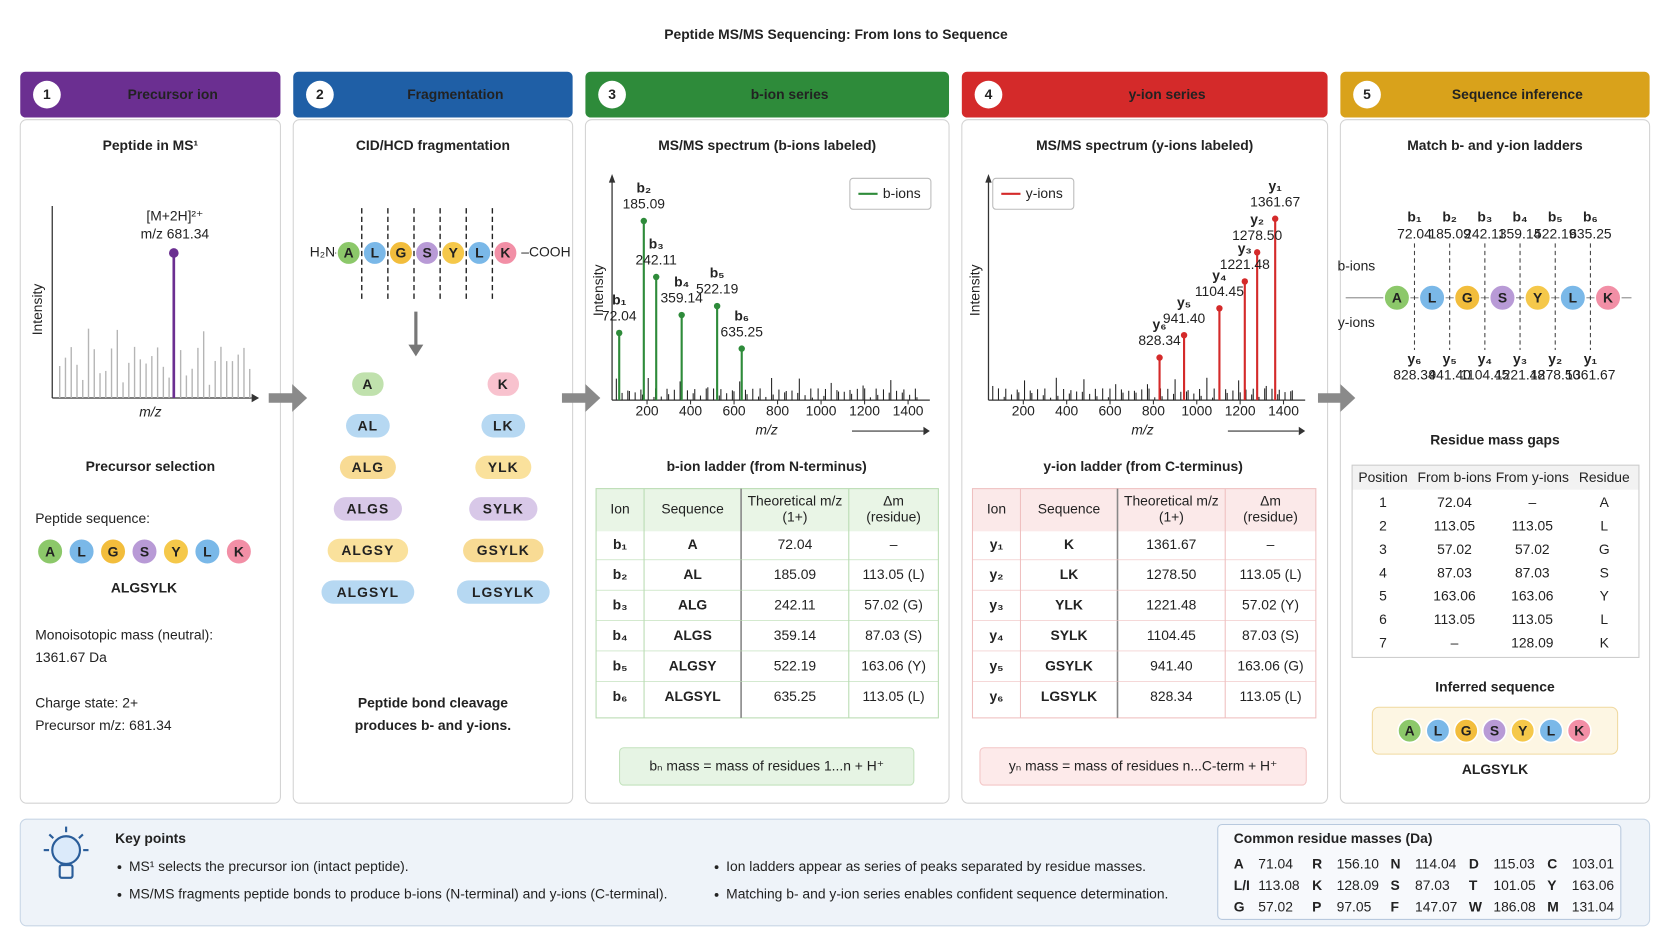 This screenshot has height=941, width=1672. Describe the element at coordinates (150, 838) in the screenshot. I see `key-points-title: Key points` at that location.